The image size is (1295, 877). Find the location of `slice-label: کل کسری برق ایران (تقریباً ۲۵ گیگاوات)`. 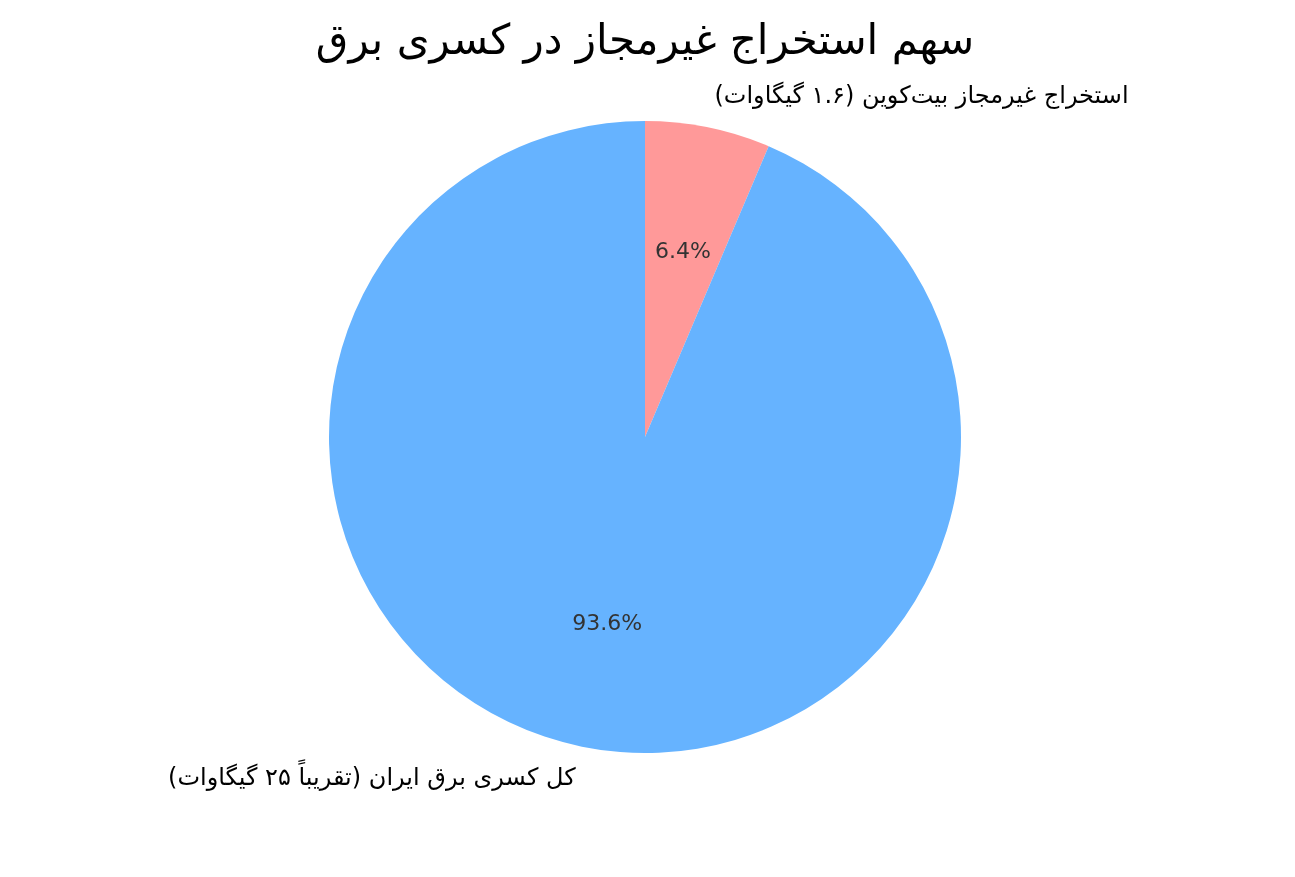

slice-label: کل کسری برق ایران (تقریباً ۲۵ گیگاوات) is located at coordinates (372, 775).